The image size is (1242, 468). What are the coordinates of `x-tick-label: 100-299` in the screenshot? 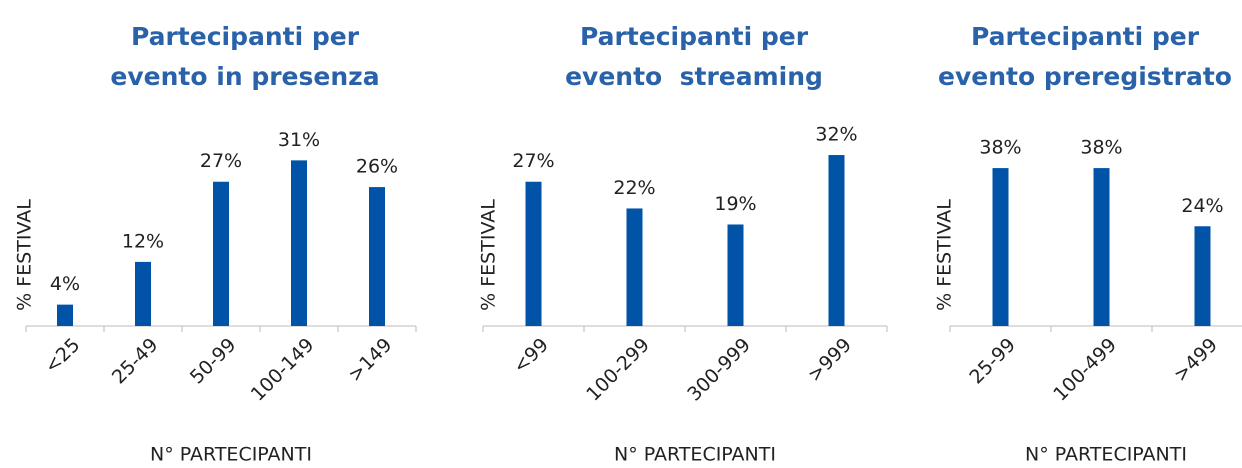 It's located at (618, 370).